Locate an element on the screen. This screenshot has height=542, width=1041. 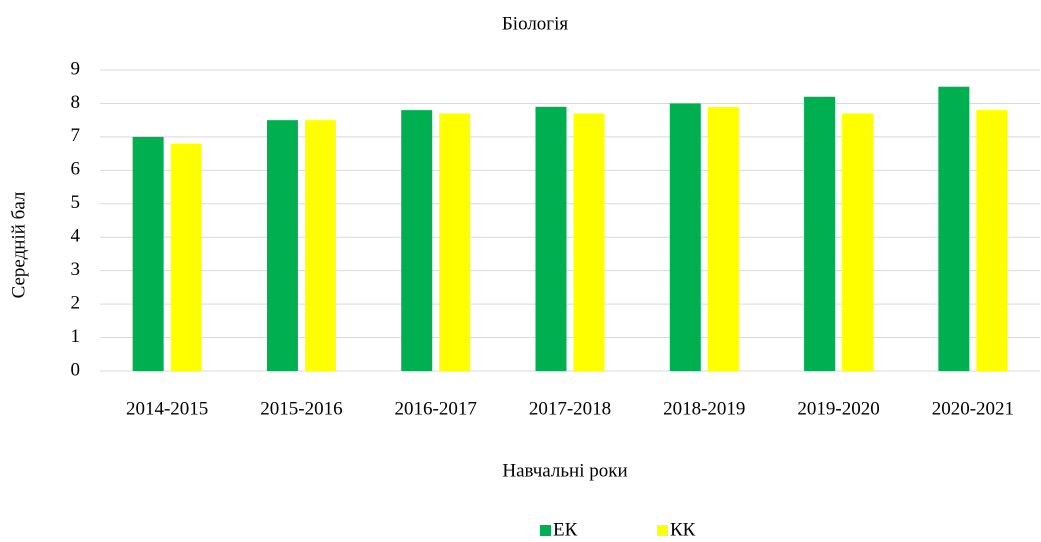
chart-title: Біологія is located at coordinates (535, 23).